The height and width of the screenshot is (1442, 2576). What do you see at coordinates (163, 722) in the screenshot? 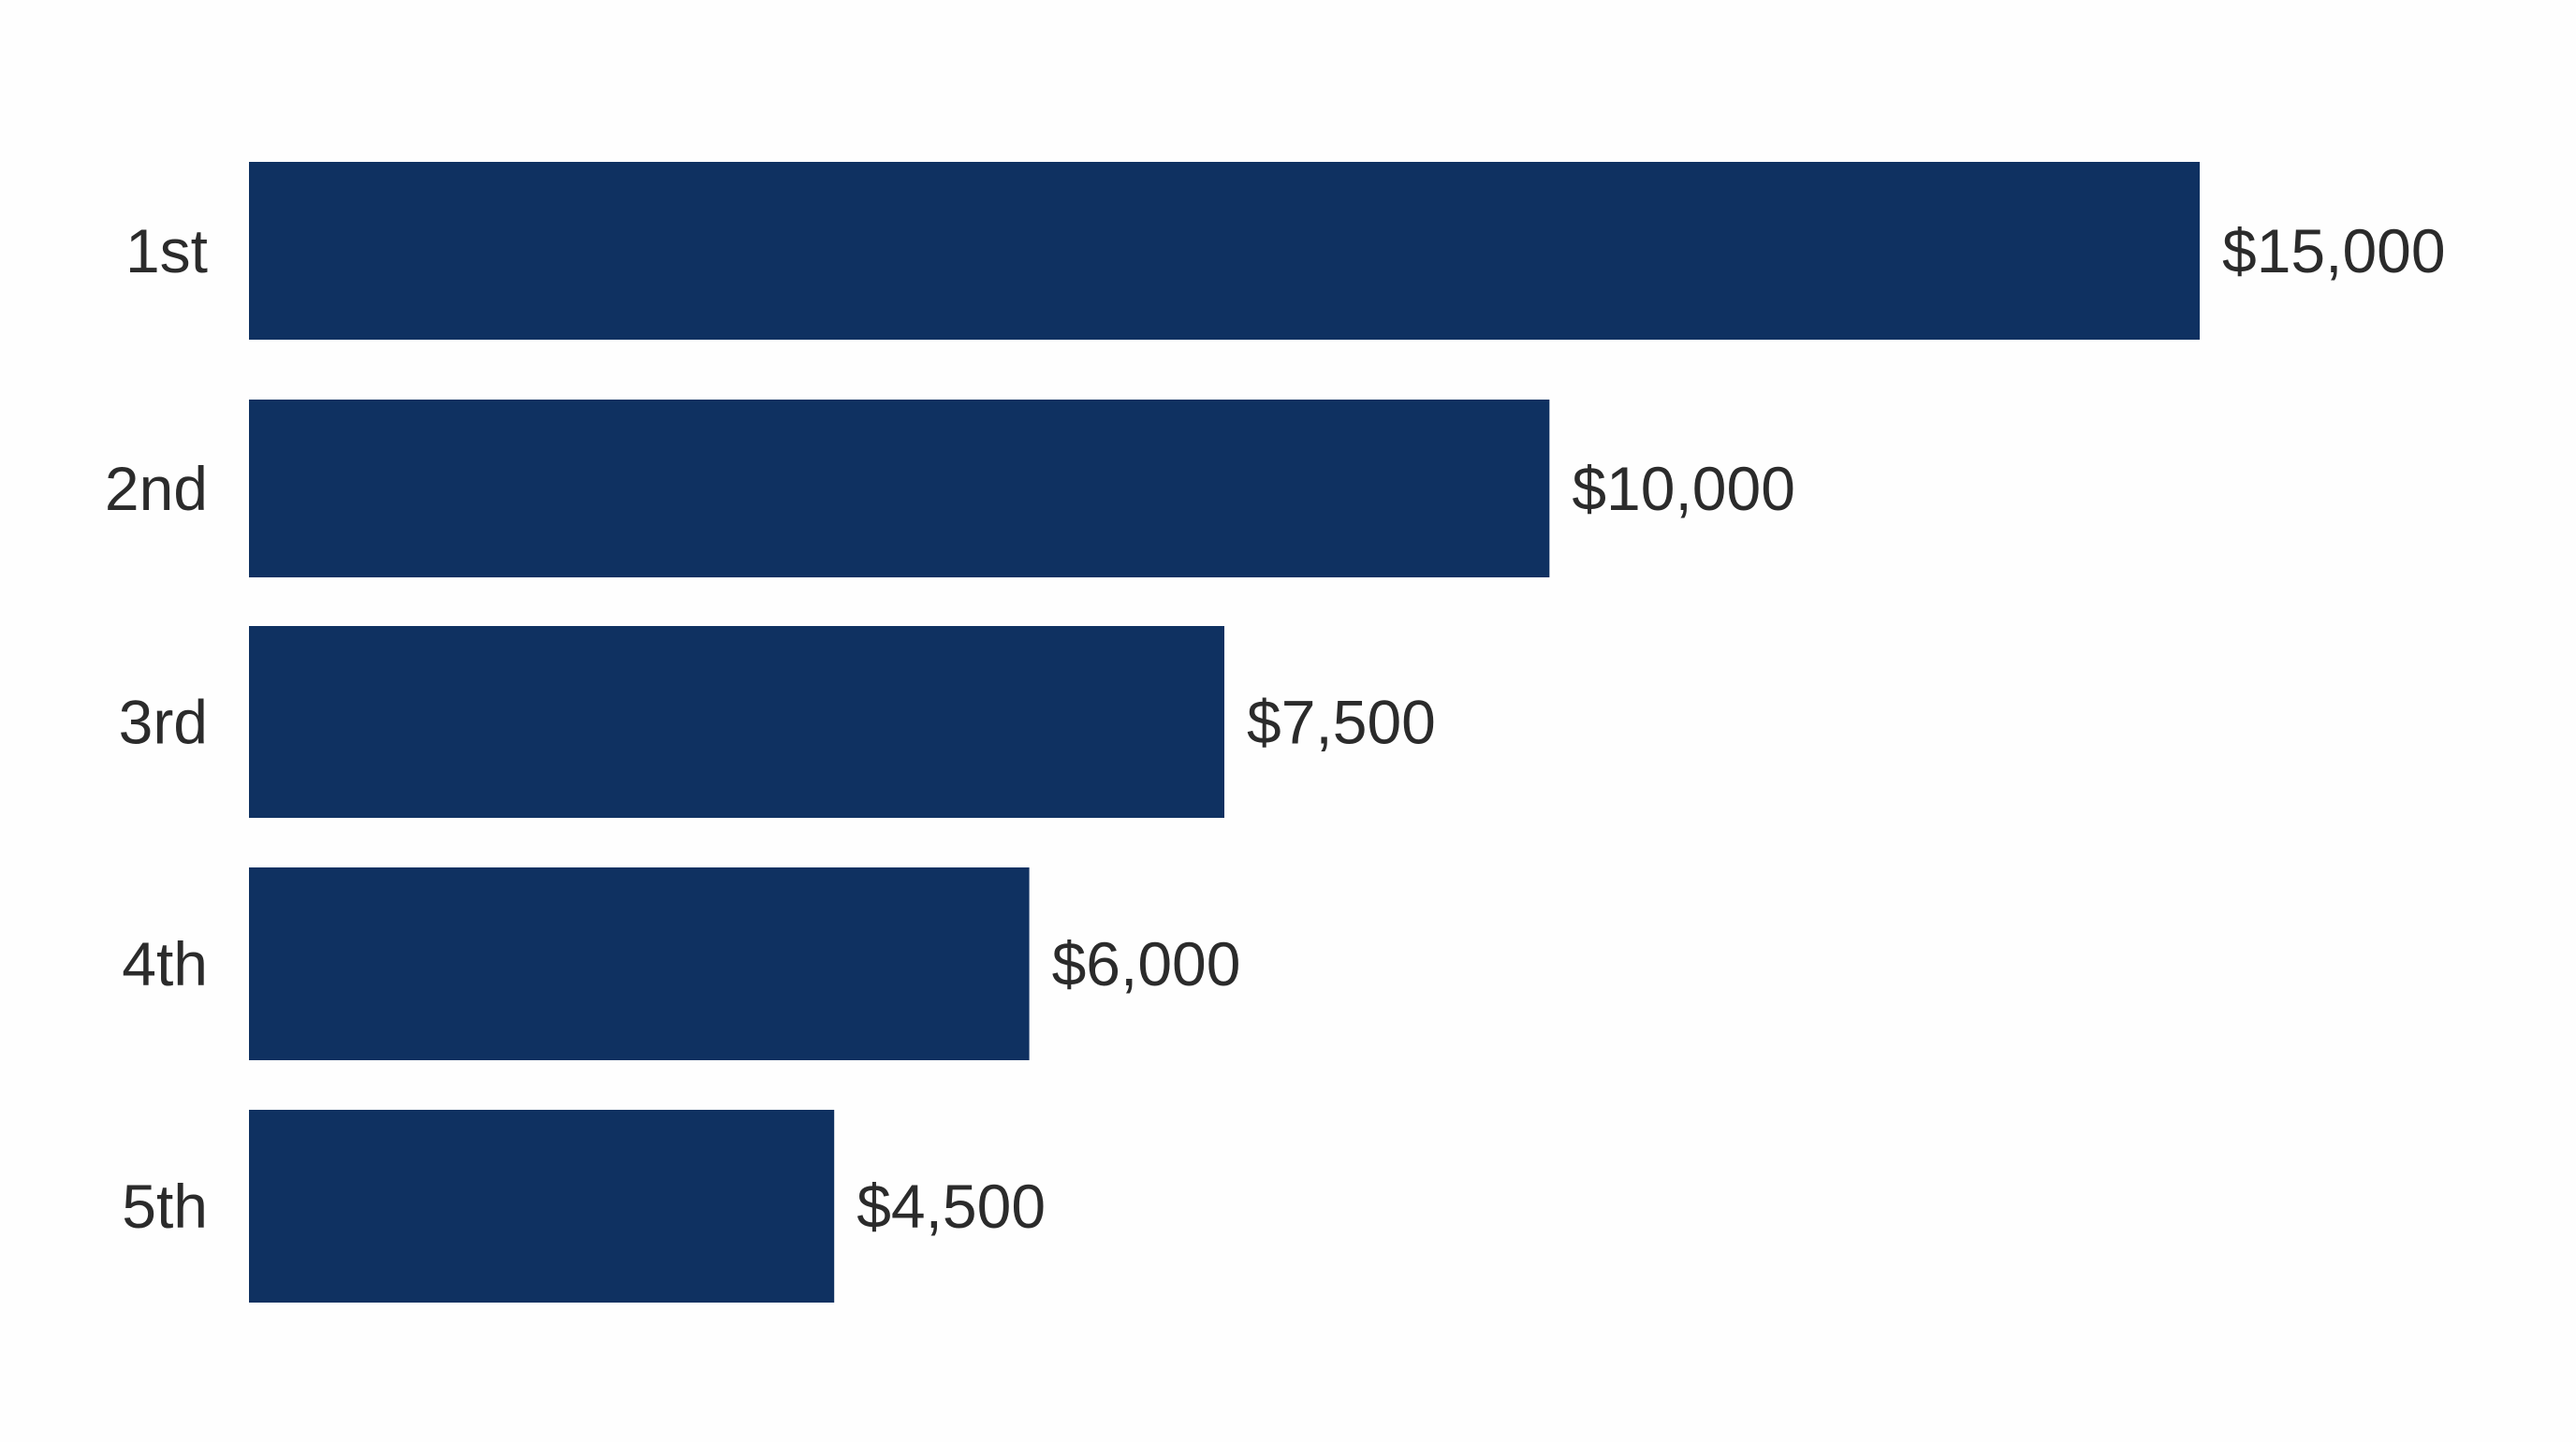
I see `category-label-3rd: 3rd` at bounding box center [163, 722].